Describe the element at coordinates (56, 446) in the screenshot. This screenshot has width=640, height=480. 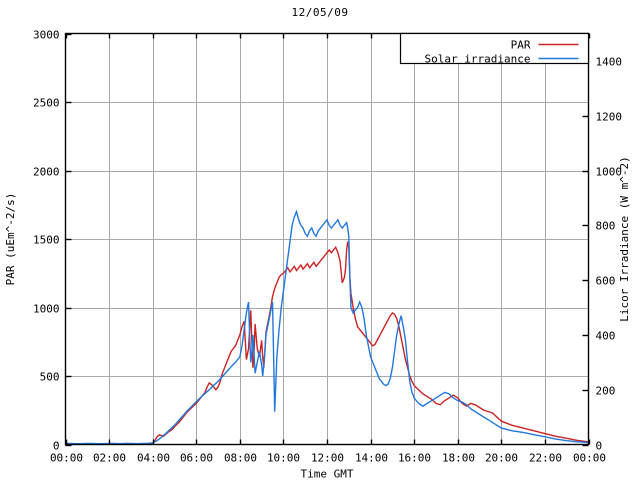
I see `ytick-label-left: 0` at that location.